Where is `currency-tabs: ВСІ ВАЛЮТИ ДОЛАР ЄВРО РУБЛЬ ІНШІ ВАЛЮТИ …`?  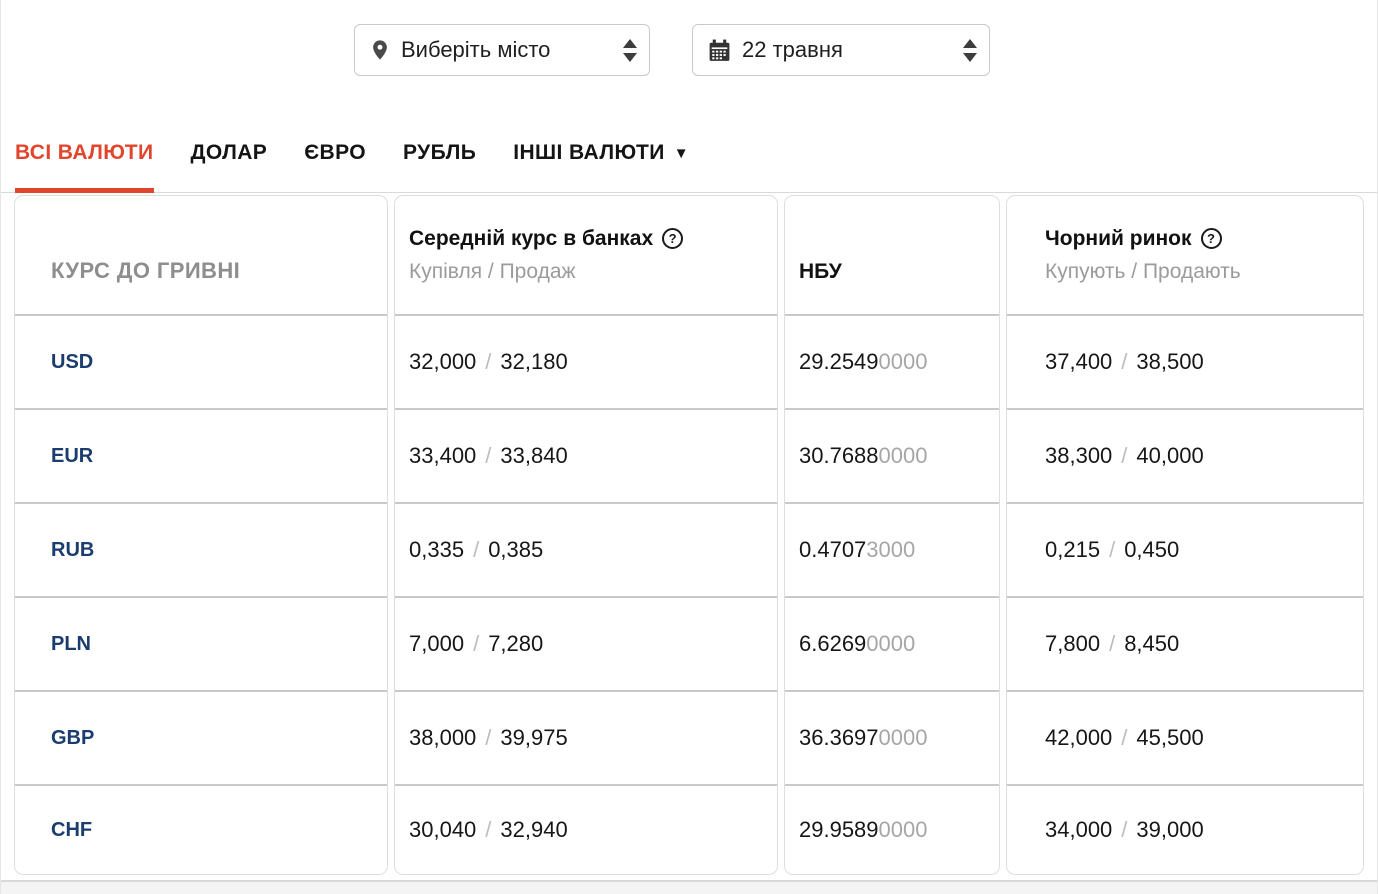
currency-tabs: ВСІ ВАЛЮТИ ДОЛАР ЄВРО РУБЛЬ ІНШІ ВАЛЮТИ … is located at coordinates (689, 167).